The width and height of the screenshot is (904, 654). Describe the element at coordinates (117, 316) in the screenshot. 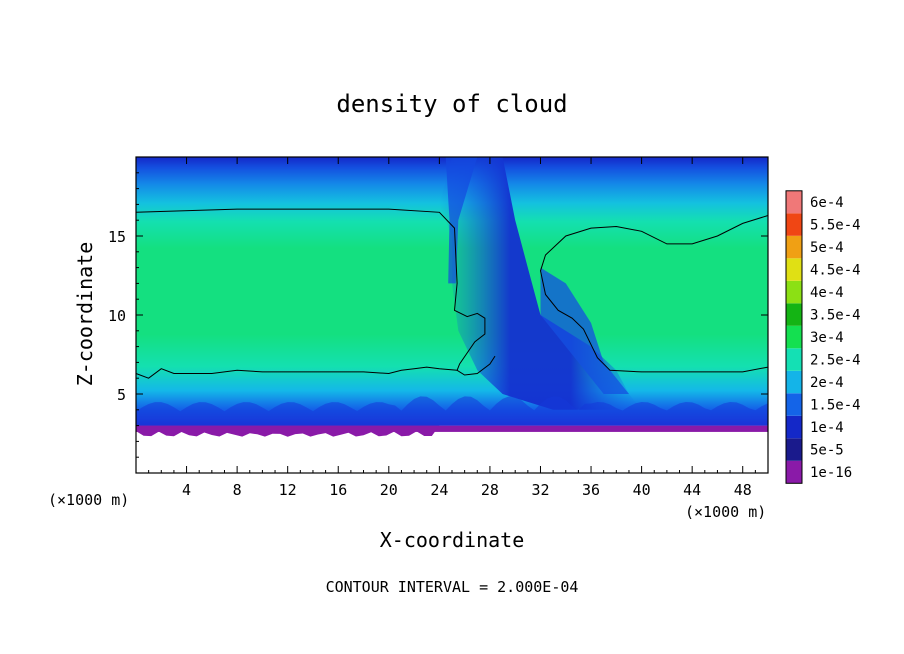

I see `y-tick-label: 10` at that location.